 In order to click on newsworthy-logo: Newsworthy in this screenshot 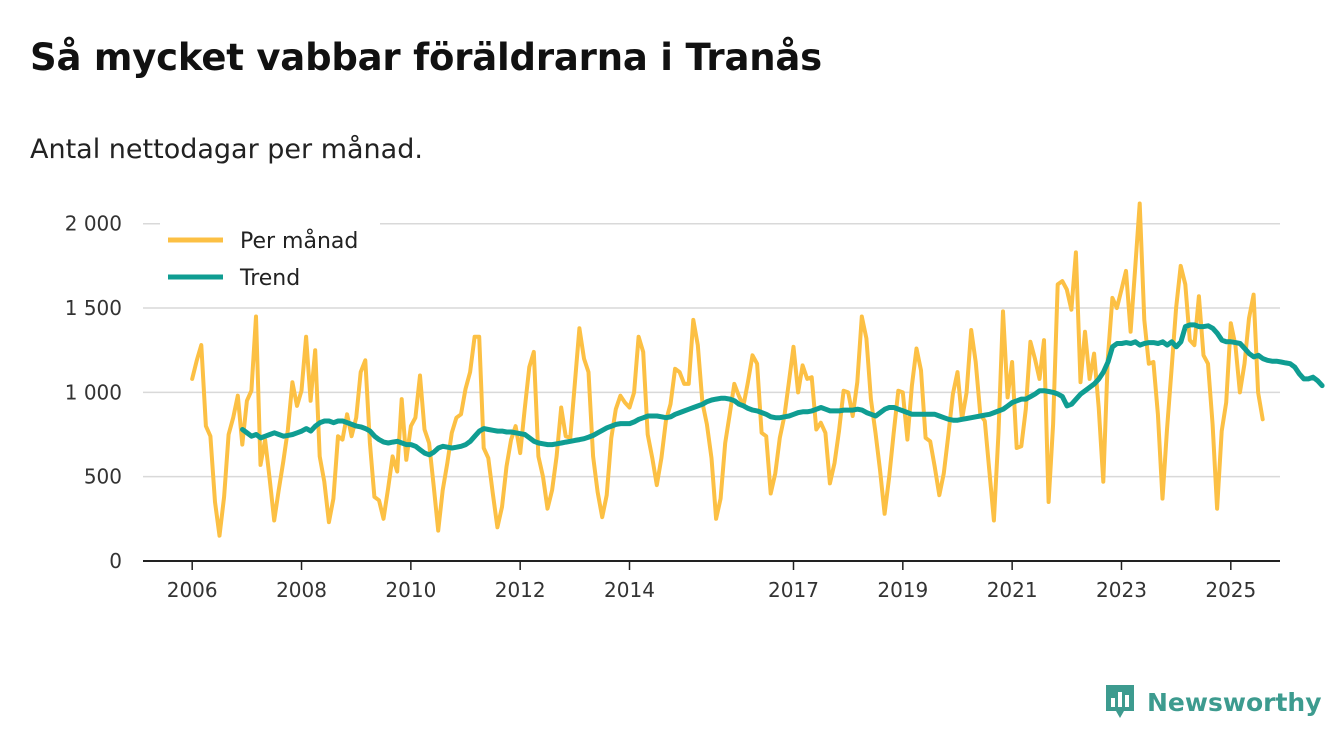, I will do `click(1212, 702)`.